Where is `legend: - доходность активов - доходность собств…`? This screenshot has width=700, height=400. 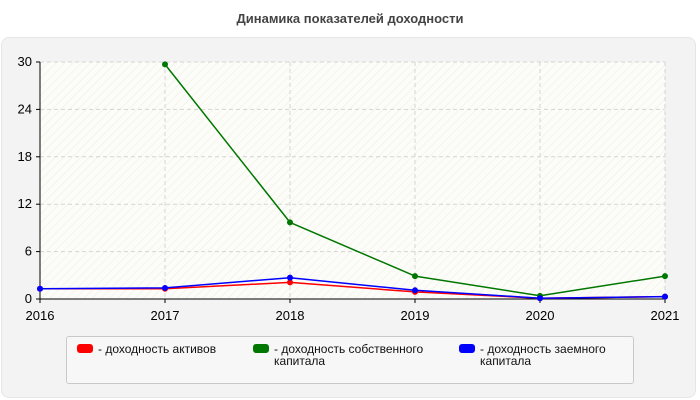 legend: - доходность активов - доходность собств… is located at coordinates (350, 360).